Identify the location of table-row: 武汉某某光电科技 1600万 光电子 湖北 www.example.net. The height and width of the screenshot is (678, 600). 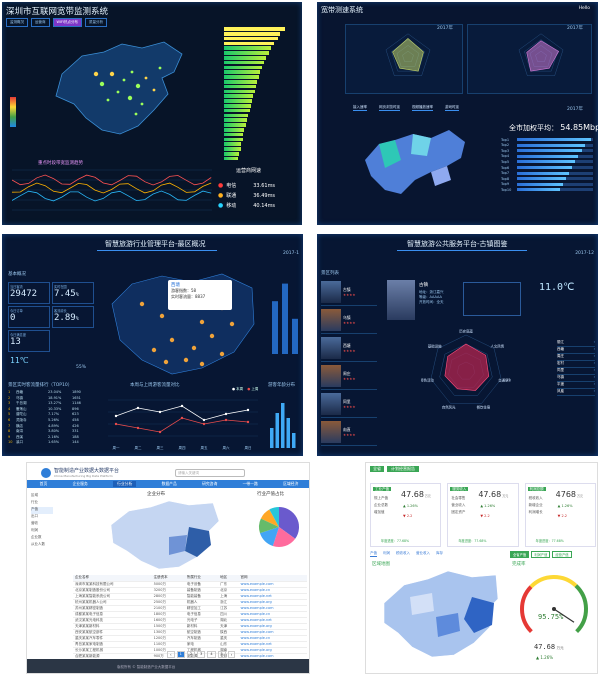
(190, 620).